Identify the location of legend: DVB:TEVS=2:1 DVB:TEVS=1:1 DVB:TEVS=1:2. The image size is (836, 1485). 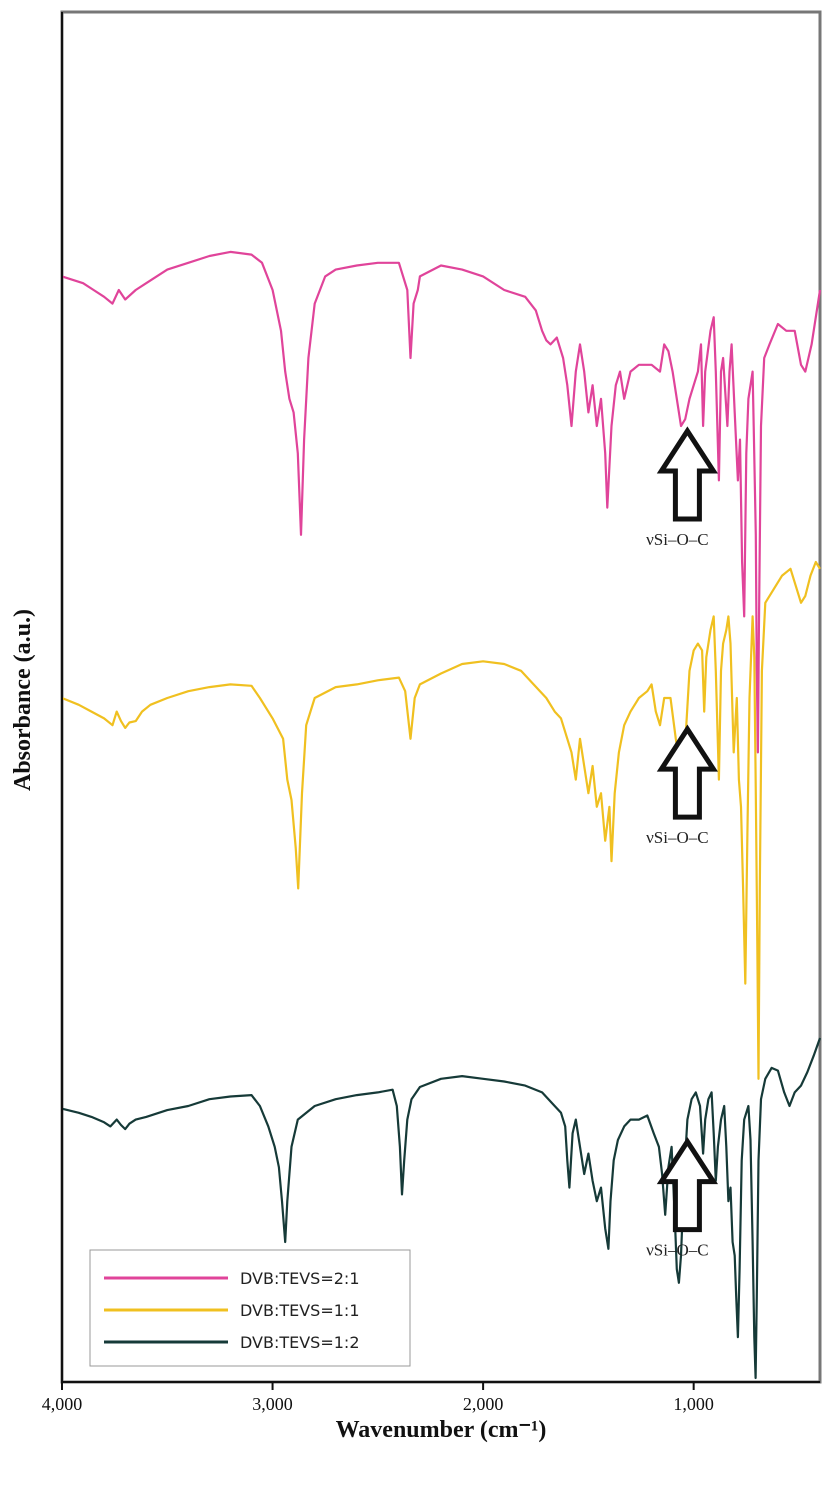
(250, 1308).